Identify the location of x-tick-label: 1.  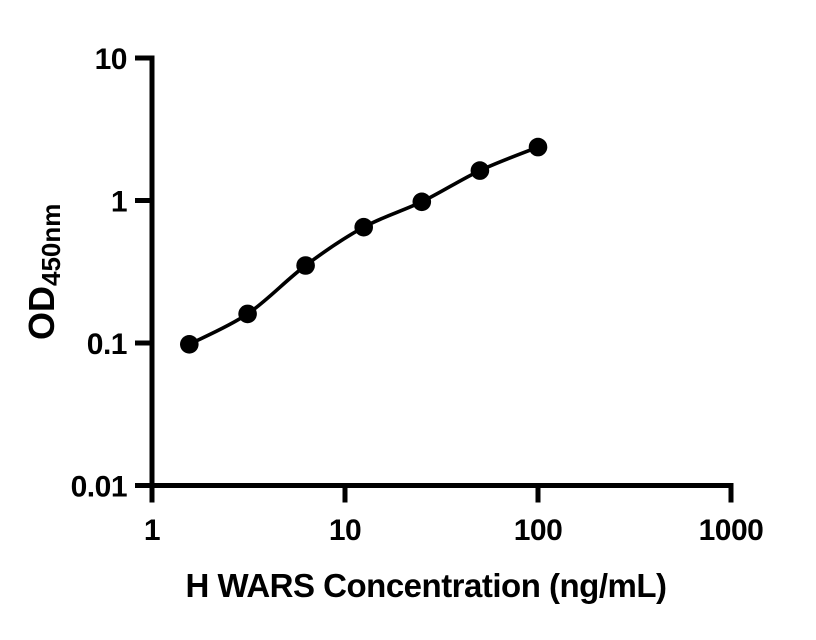
(152, 530).